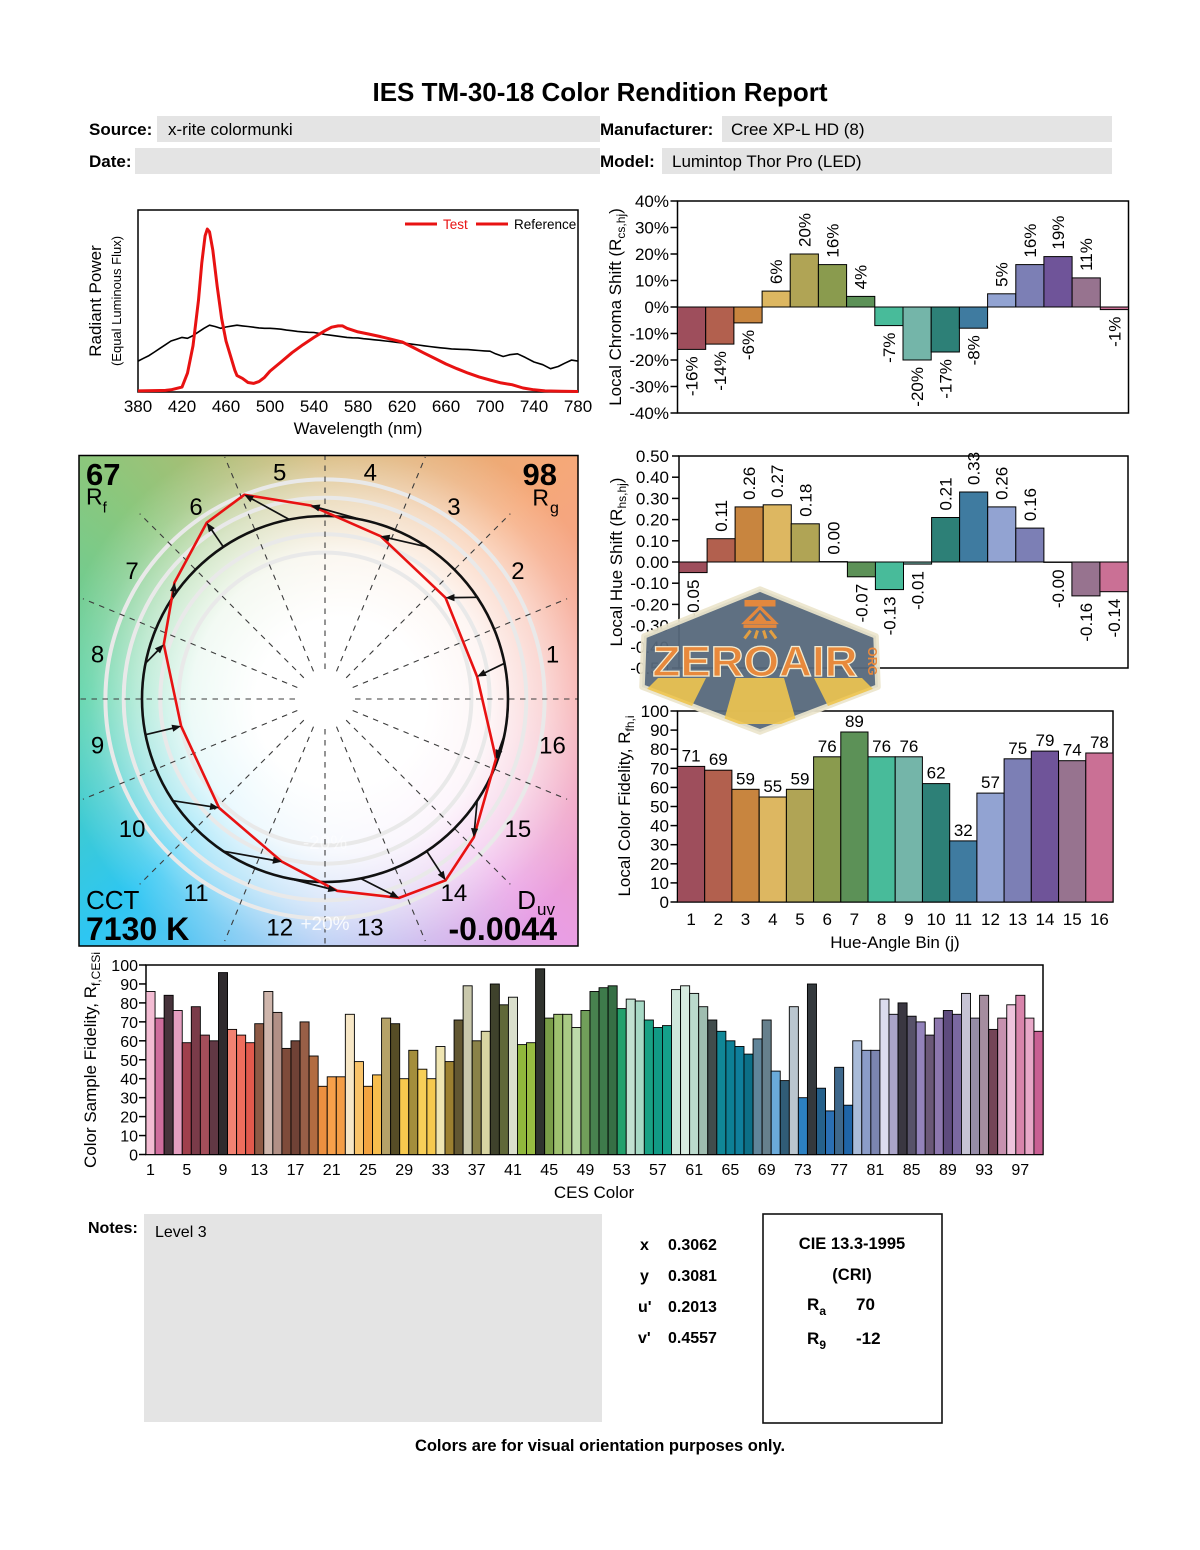 The width and height of the screenshot is (1200, 1550). Describe the element at coordinates (652, 281) in the screenshot. I see `svg-text: 10%` at that location.